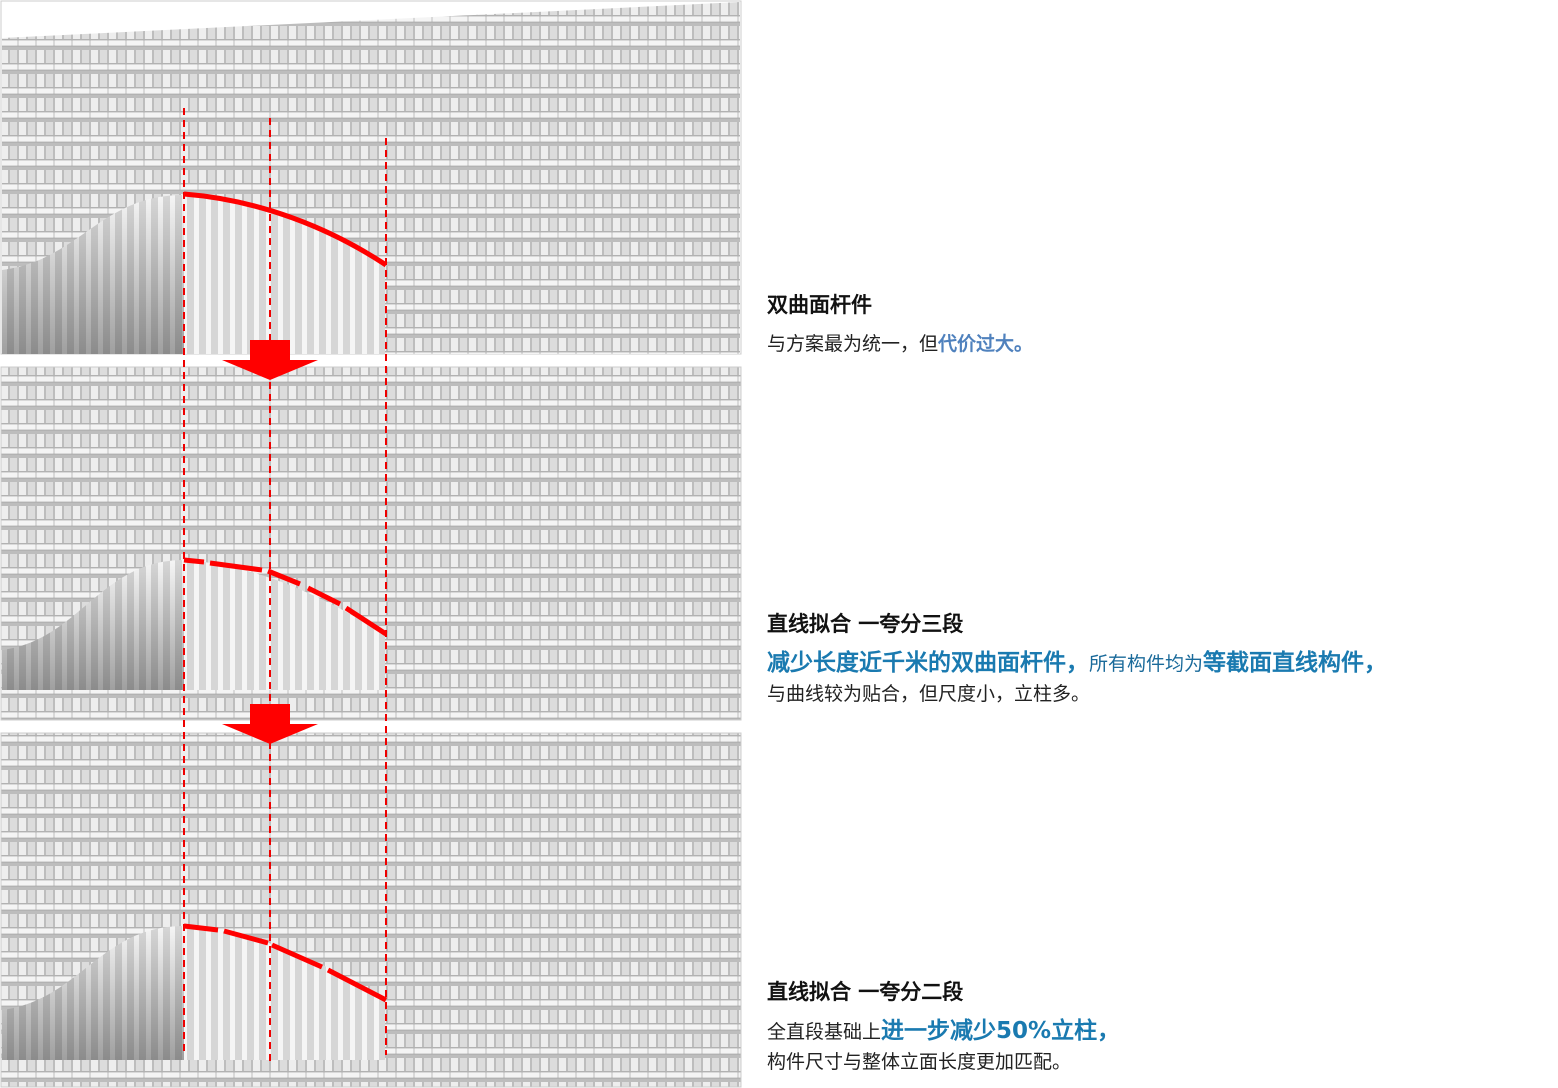 The height and width of the screenshot is (1088, 1558). Describe the element at coordinates (929, 694) in the screenshot. I see `text-run: 与曲线较为贴合，但尺度小，立柱多。` at that location.